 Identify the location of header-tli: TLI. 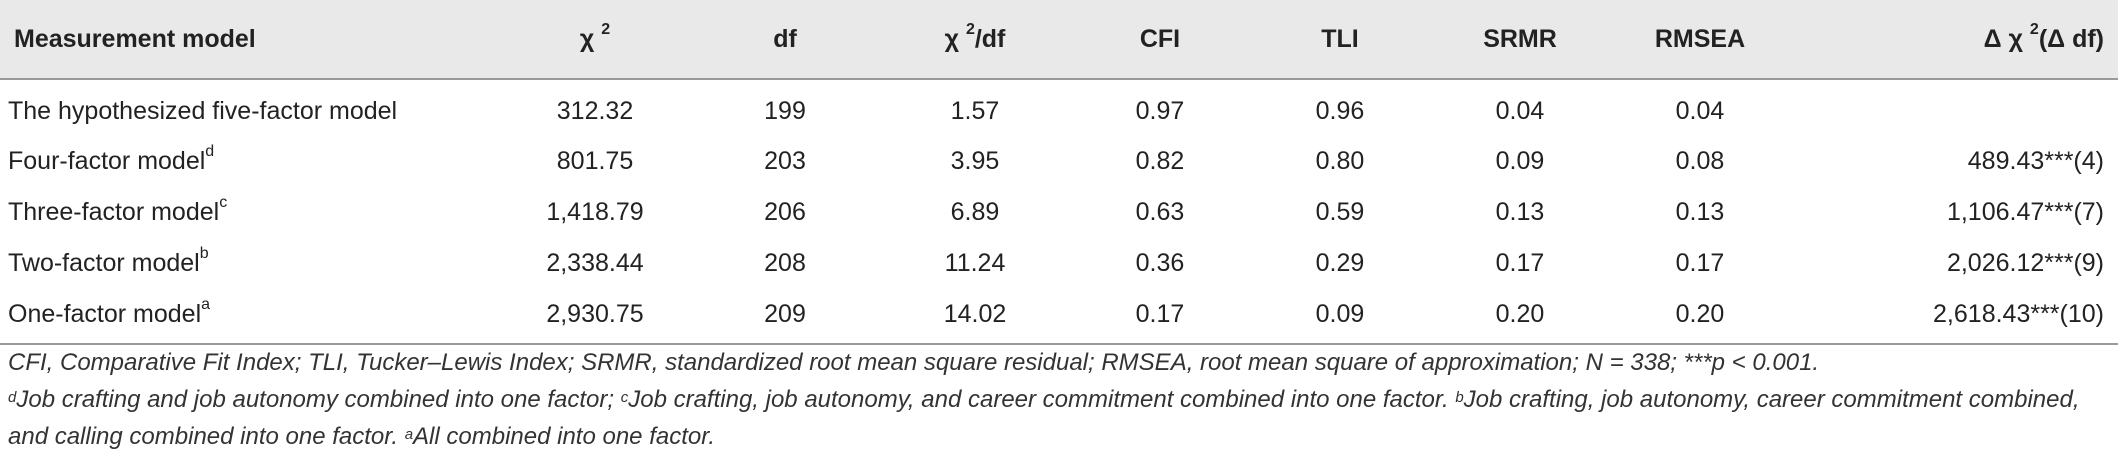
(1340, 40).